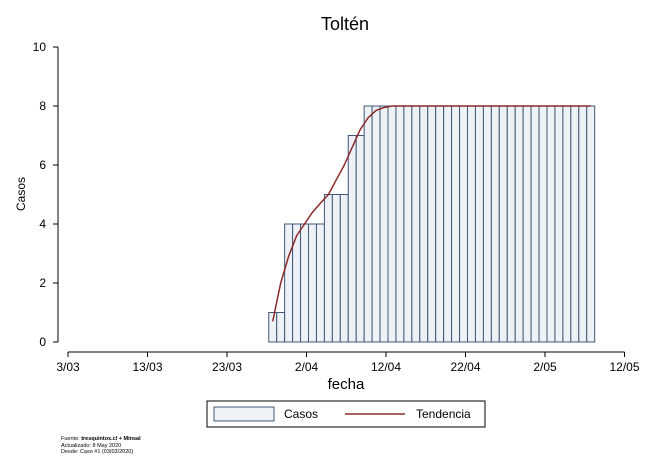 Image resolution: width=646 pixels, height=470 pixels. What do you see at coordinates (42, 283) in the screenshot?
I see `y-tick-label-2: 2` at bounding box center [42, 283].